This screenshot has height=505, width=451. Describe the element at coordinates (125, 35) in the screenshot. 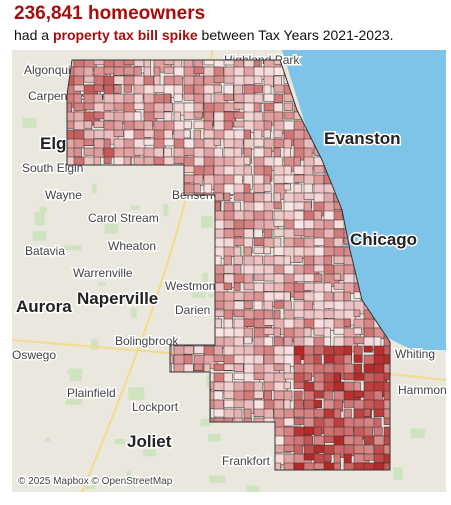

I see `subtitle-emphasis: property tax bill spike` at that location.